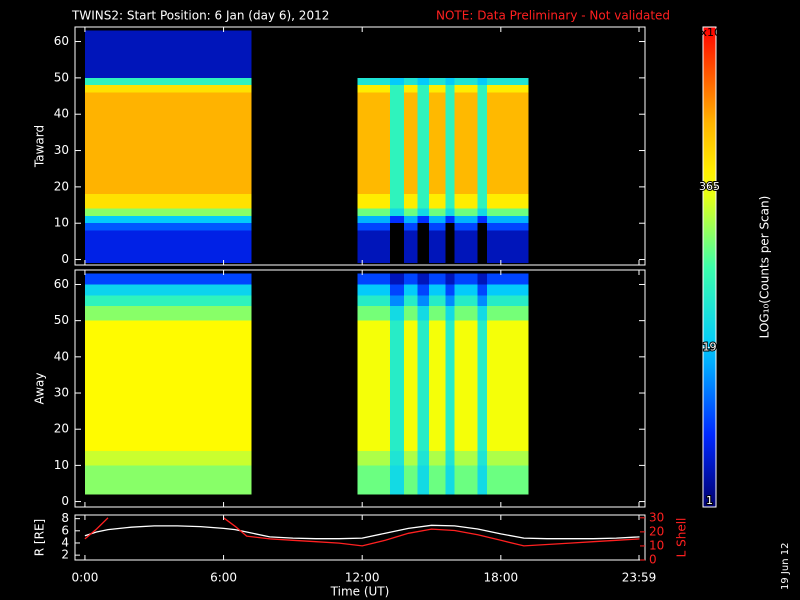  I want to click on colorbar-label: LOG₁₀(Counts per Scan), so click(765, 267).